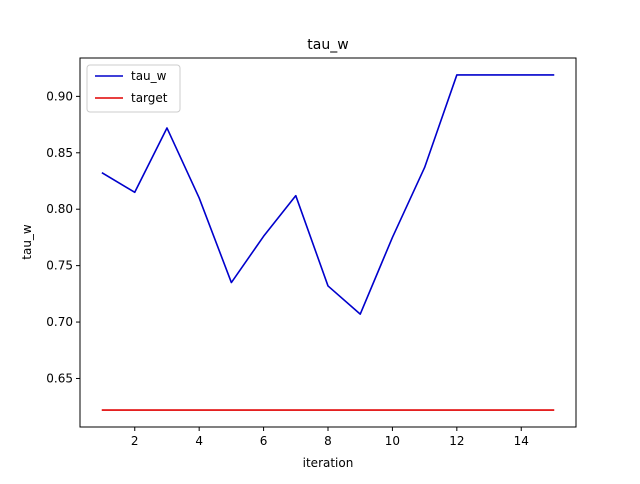 This screenshot has width=640, height=484. Describe the element at coordinates (328, 441) in the screenshot. I see `x-tick-label: 8` at that location.